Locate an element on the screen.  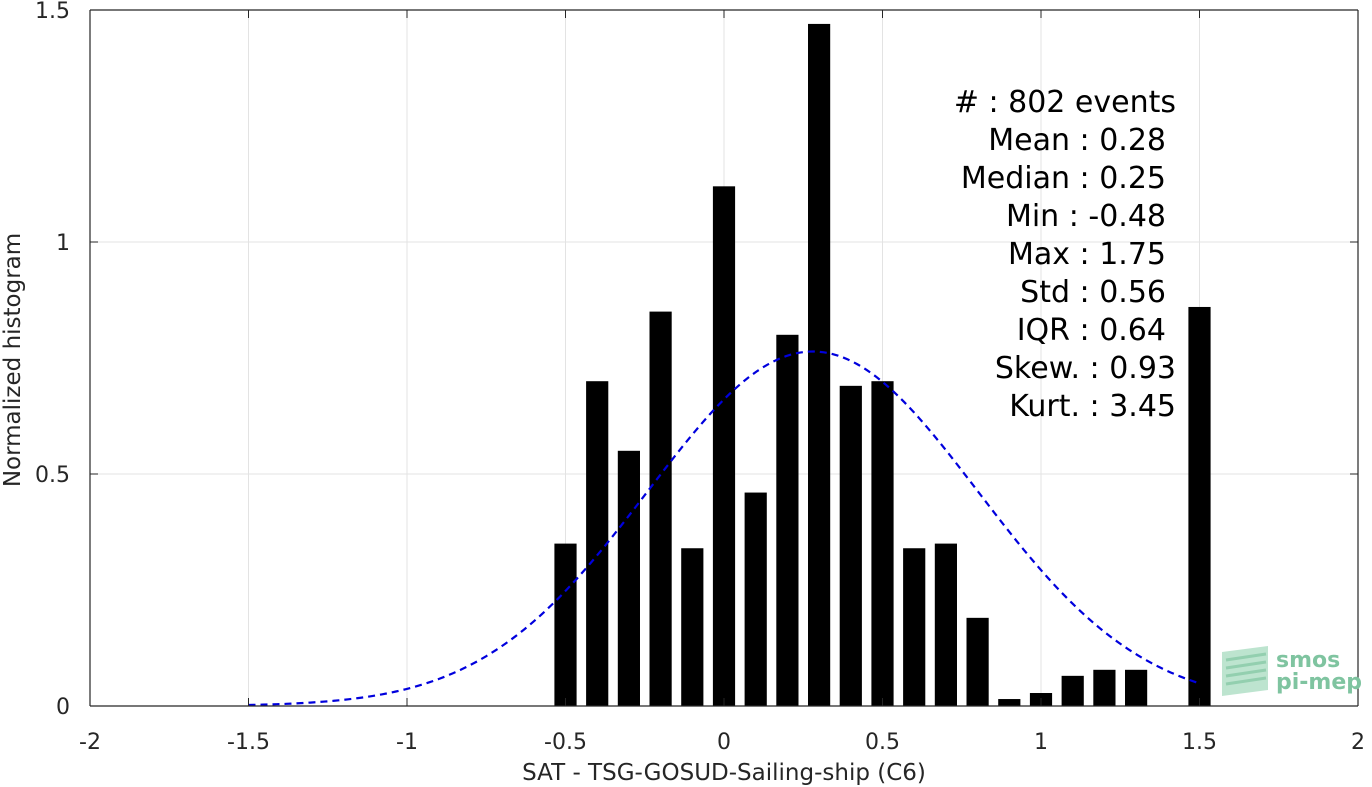
stat-min: Min : -0.48 is located at coordinates (1086, 216).